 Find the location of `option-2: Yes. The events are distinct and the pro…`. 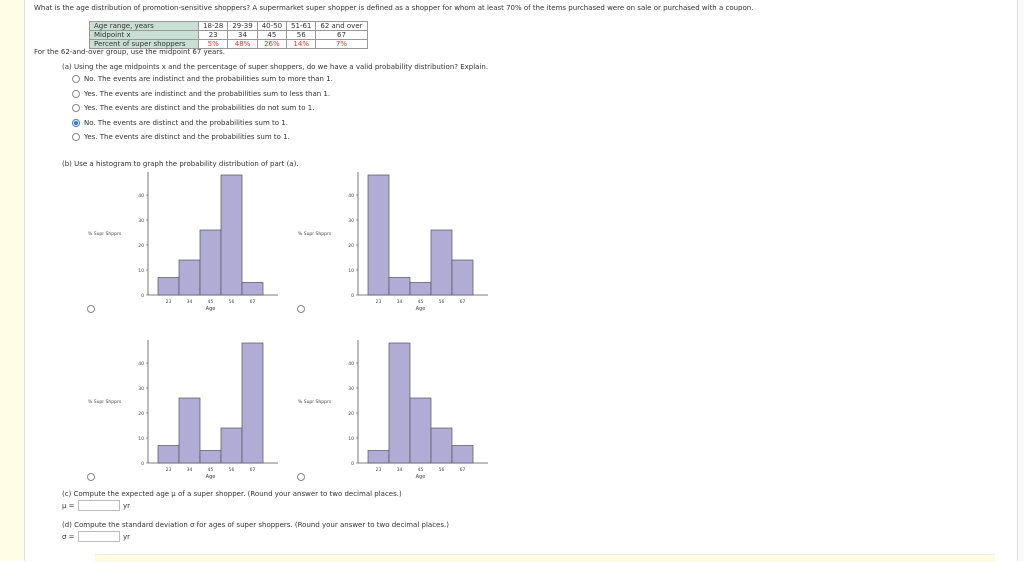

option-2: Yes. The events are distinct and the pro… is located at coordinates (193, 108).